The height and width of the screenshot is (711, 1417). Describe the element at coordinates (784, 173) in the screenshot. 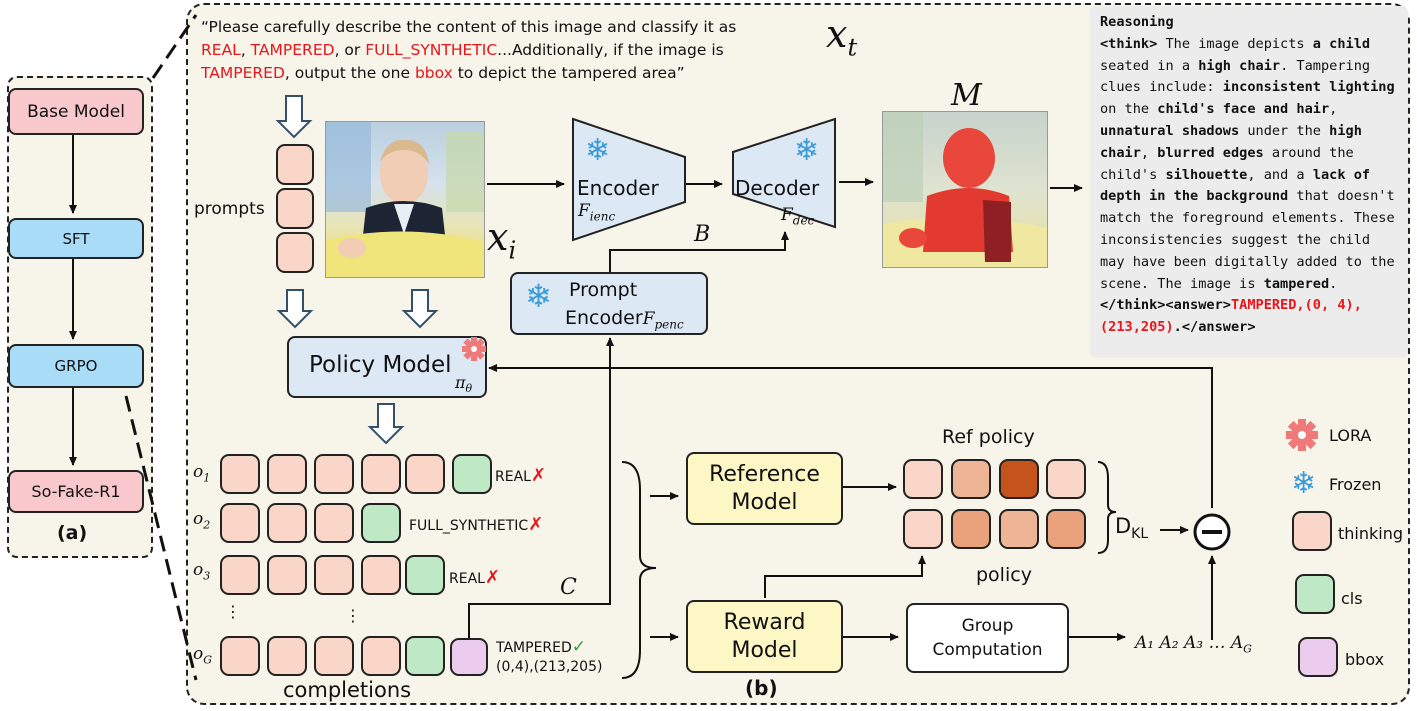

I see `decoder-shape` at that location.